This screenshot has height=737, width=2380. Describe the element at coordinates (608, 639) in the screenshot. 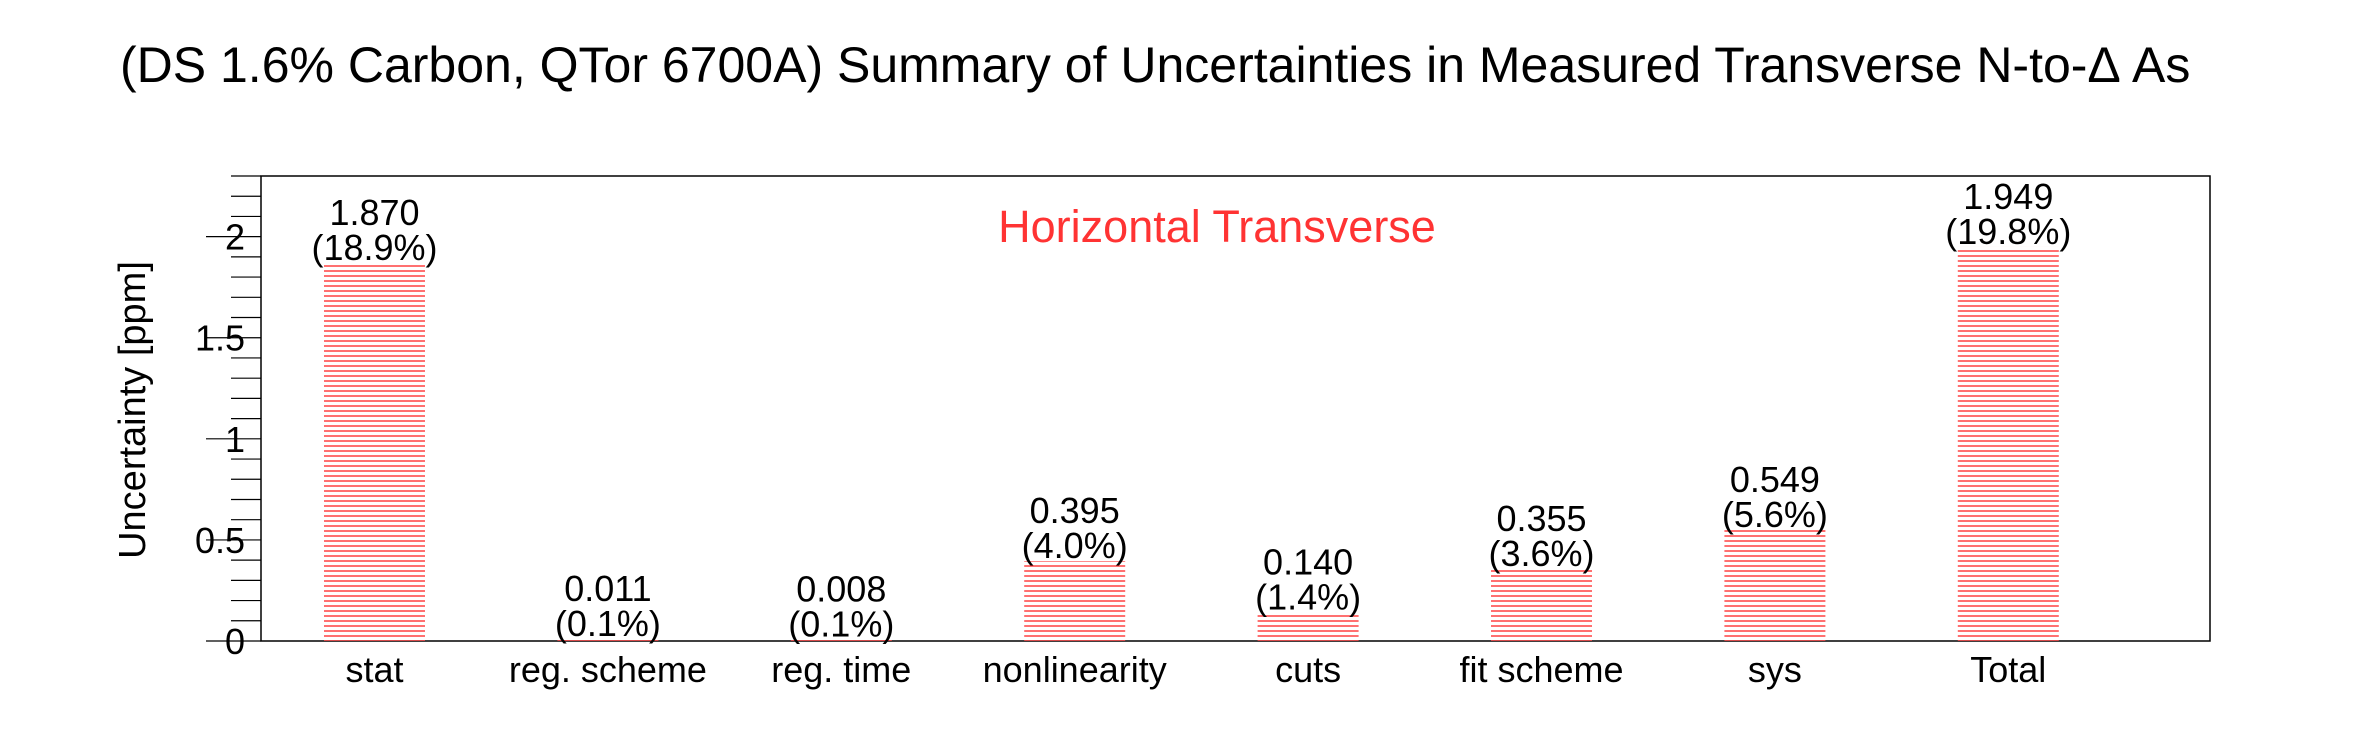

I see `bar-reg-scheme` at that location.